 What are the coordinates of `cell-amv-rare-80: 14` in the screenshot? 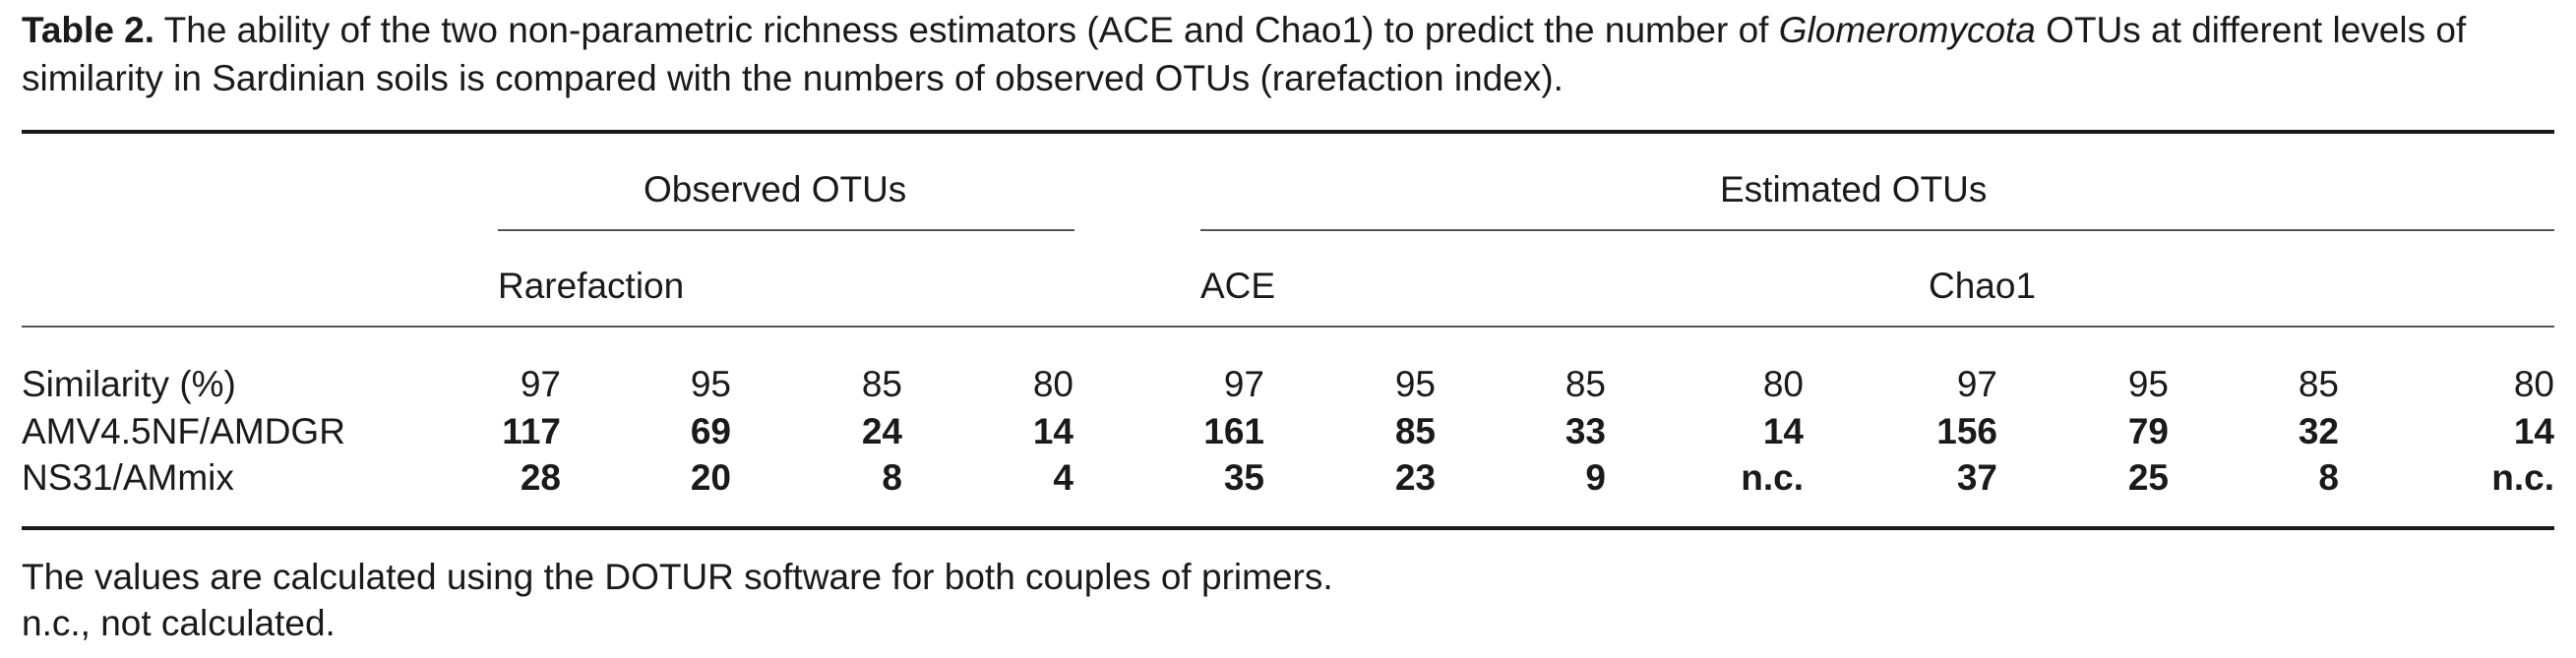 It's located at (1052, 431).